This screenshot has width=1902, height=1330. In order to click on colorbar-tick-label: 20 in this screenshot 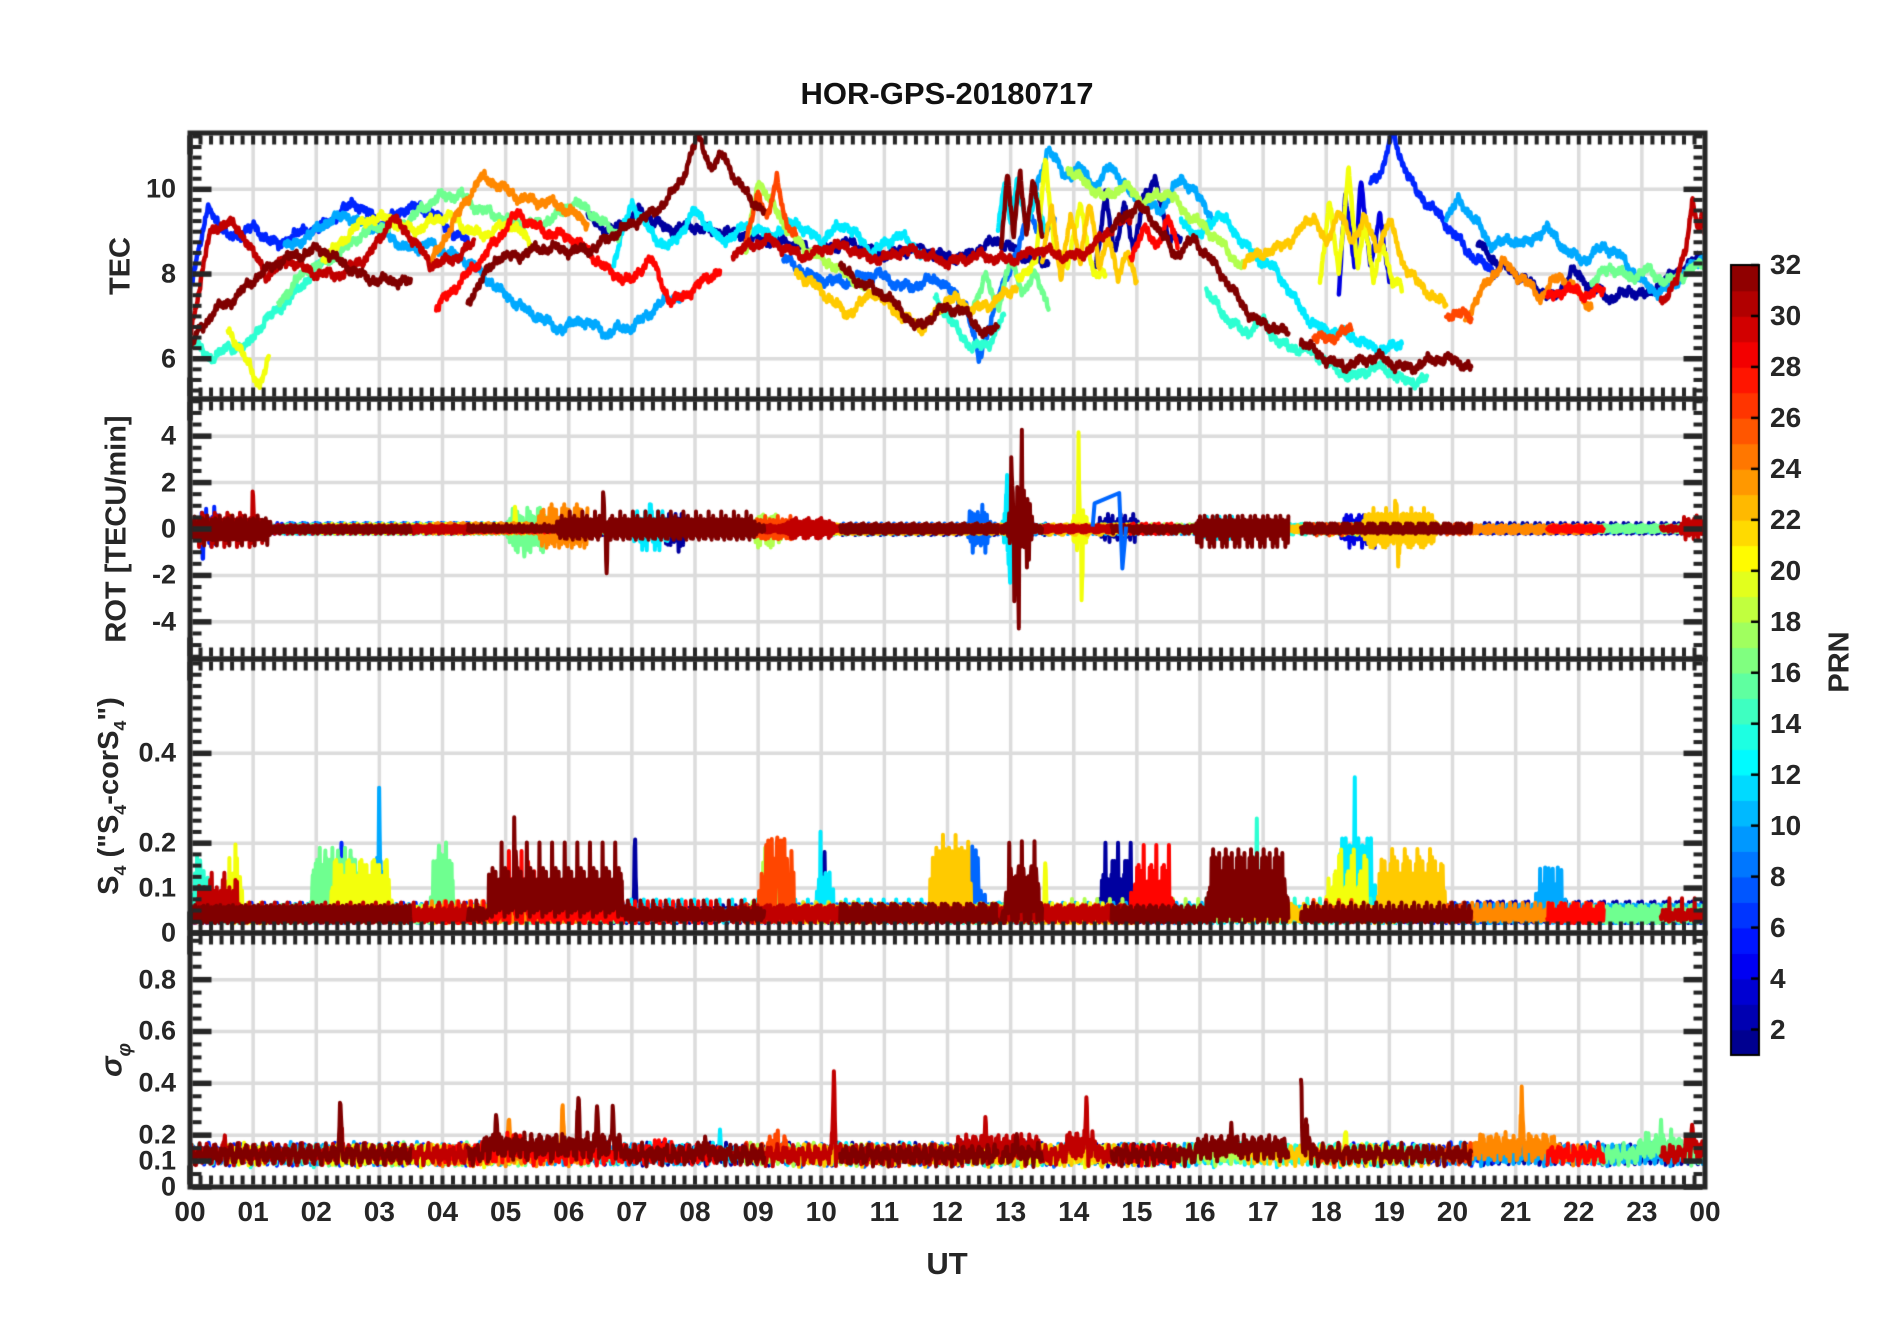, I will do `click(1786, 570)`.